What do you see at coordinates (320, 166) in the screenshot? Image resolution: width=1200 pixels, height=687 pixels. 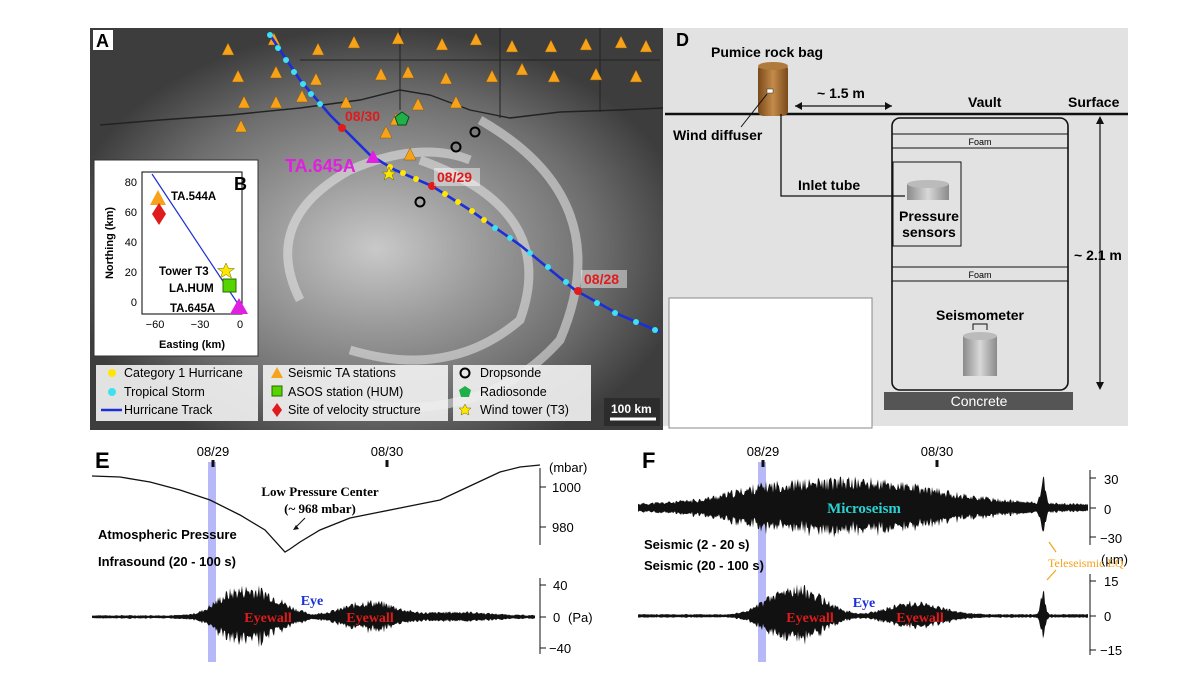 I see `ta645a-label: TA.645A` at bounding box center [320, 166].